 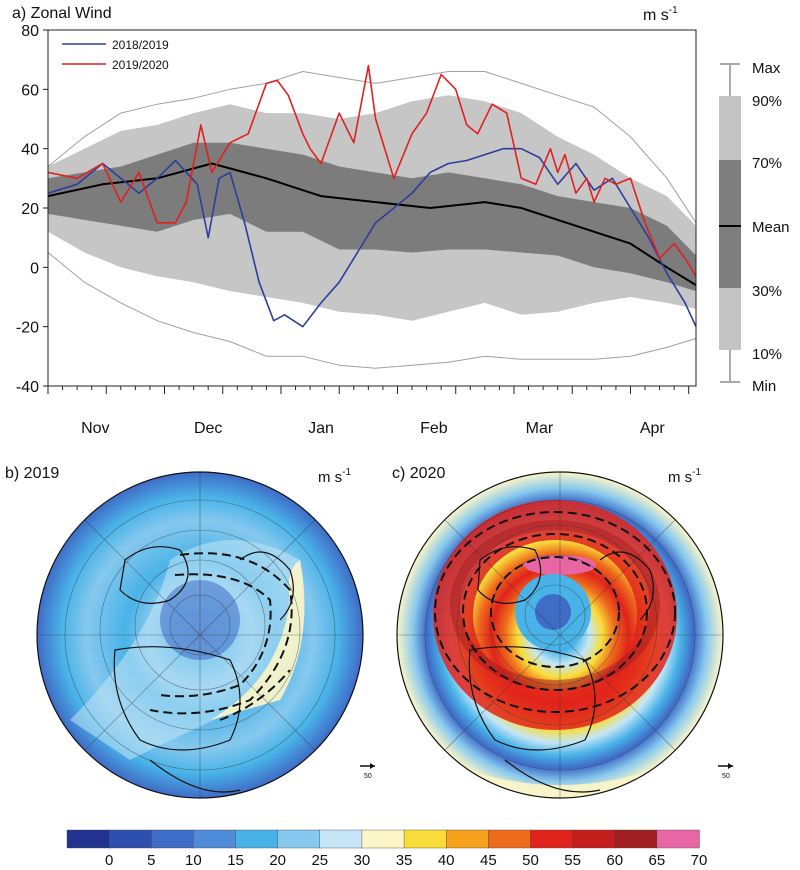 What do you see at coordinates (530, 860) in the screenshot?
I see `colorbar-label: 50` at bounding box center [530, 860].